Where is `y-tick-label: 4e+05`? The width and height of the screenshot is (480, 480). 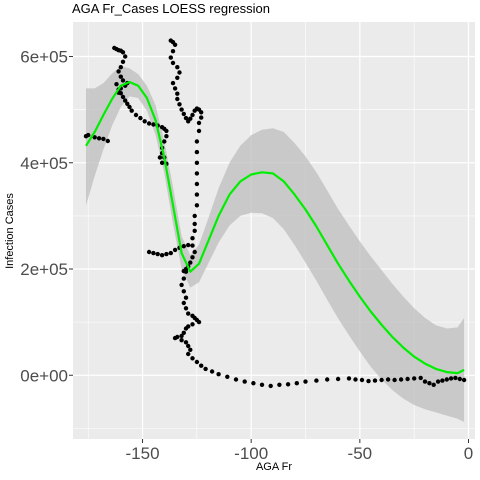 y-tick-label: 4e+05 is located at coordinates (44, 163).